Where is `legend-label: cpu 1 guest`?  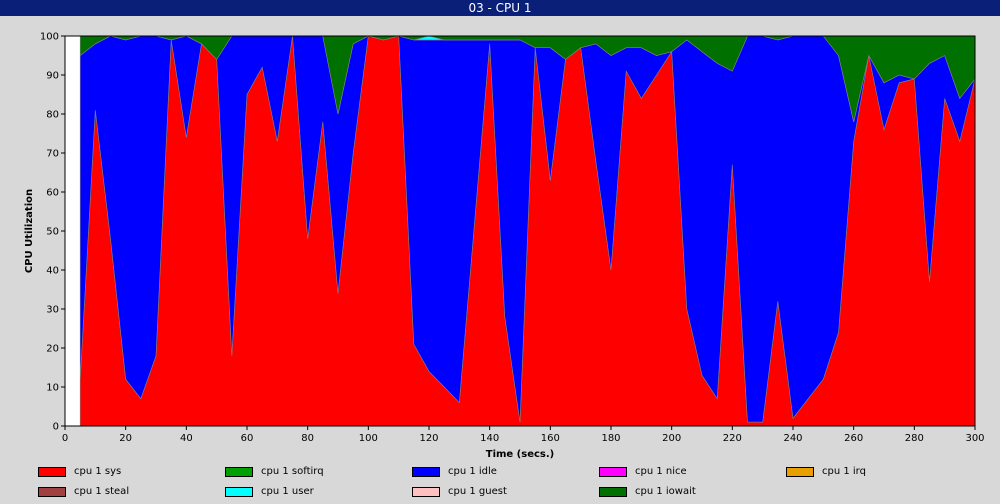
legend-label: cpu 1 guest is located at coordinates (477, 491).